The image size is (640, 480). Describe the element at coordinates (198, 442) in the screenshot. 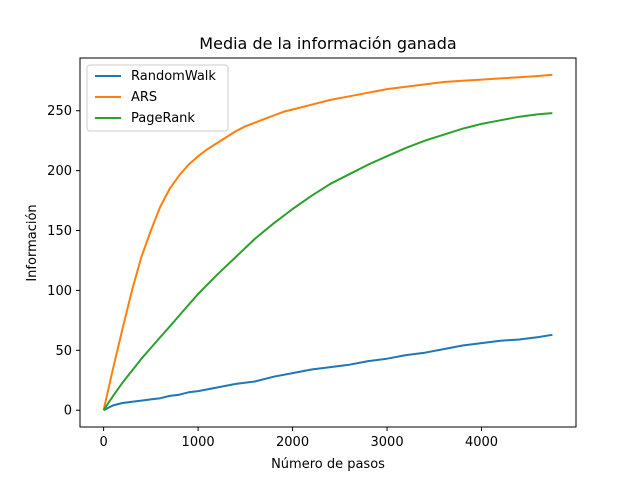

I see `x-tick-label: 1000` at that location.